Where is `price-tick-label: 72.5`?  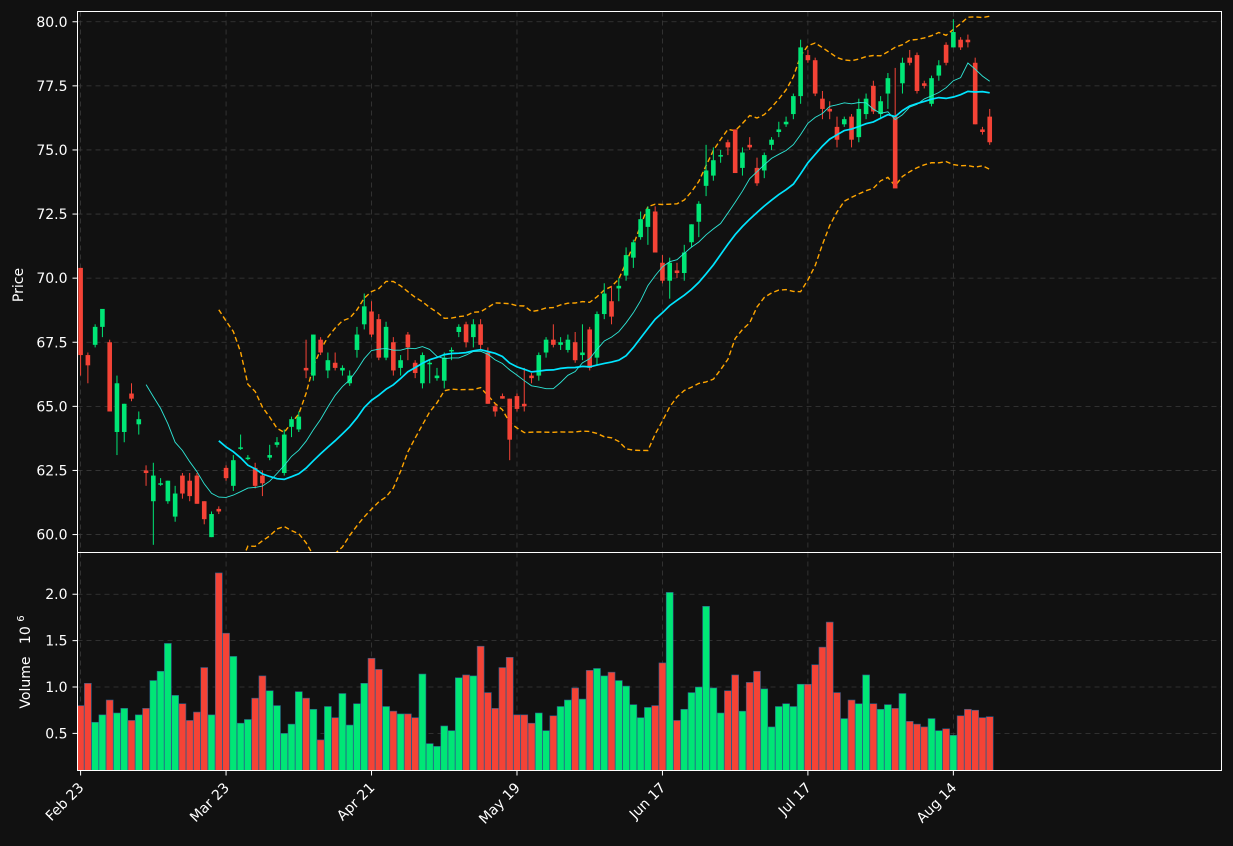 price-tick-label: 72.5 is located at coordinates (51, 215).